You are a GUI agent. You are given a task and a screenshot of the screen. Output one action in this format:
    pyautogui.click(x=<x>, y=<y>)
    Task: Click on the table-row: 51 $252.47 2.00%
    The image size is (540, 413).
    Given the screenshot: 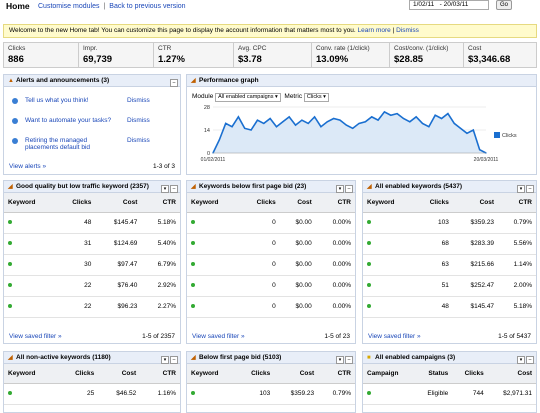 What is the action you would take?
    pyautogui.click(x=449, y=286)
    